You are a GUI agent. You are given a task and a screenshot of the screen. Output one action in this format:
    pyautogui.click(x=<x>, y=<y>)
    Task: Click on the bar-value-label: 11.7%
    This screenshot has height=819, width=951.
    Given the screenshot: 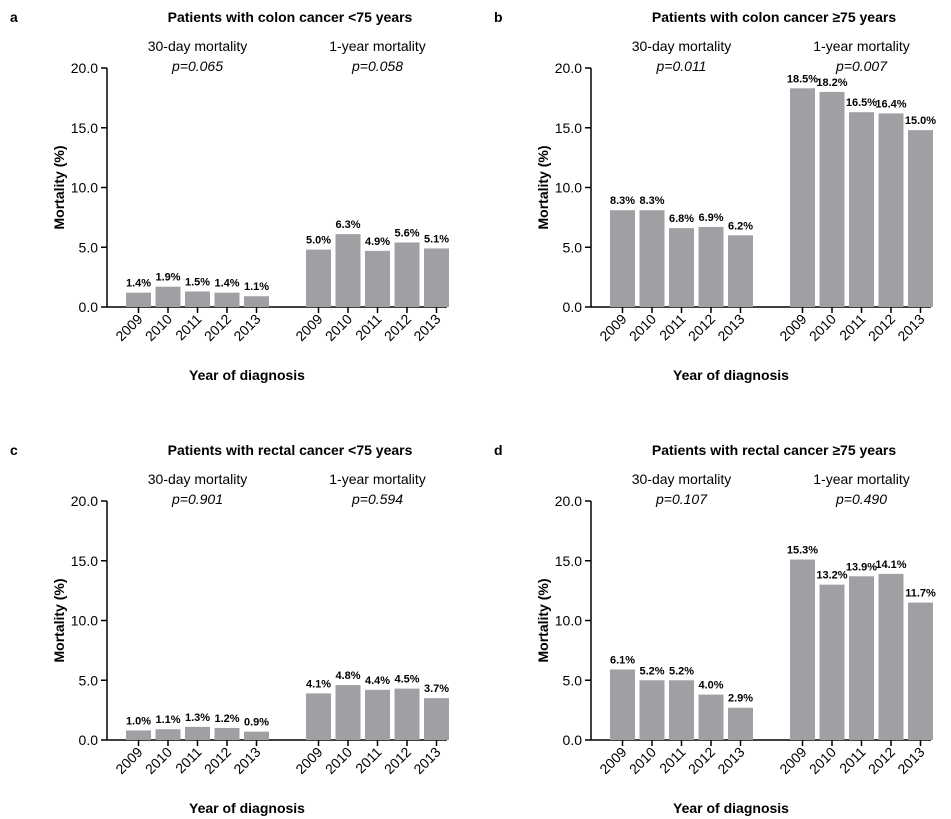 What is the action you would take?
    pyautogui.click(x=920, y=594)
    